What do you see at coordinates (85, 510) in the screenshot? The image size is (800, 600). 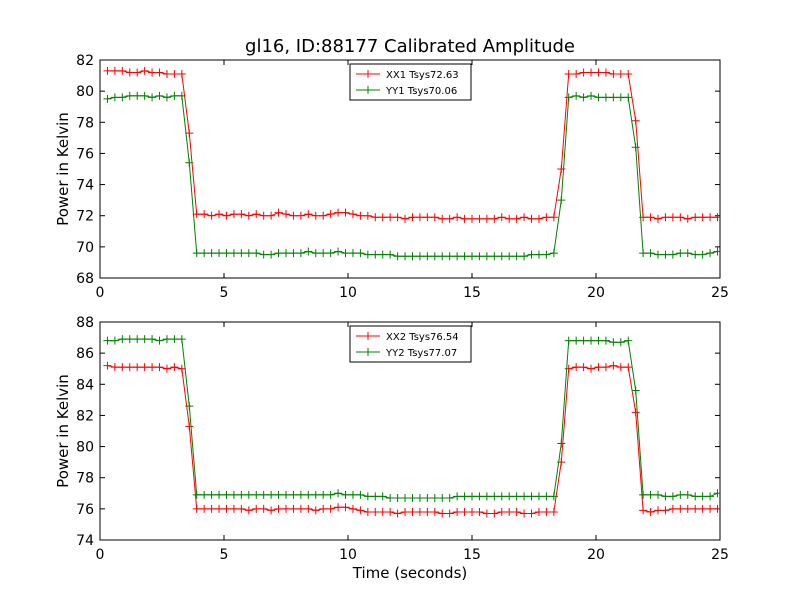 I see `y-tick-label: 76` at bounding box center [85, 510].